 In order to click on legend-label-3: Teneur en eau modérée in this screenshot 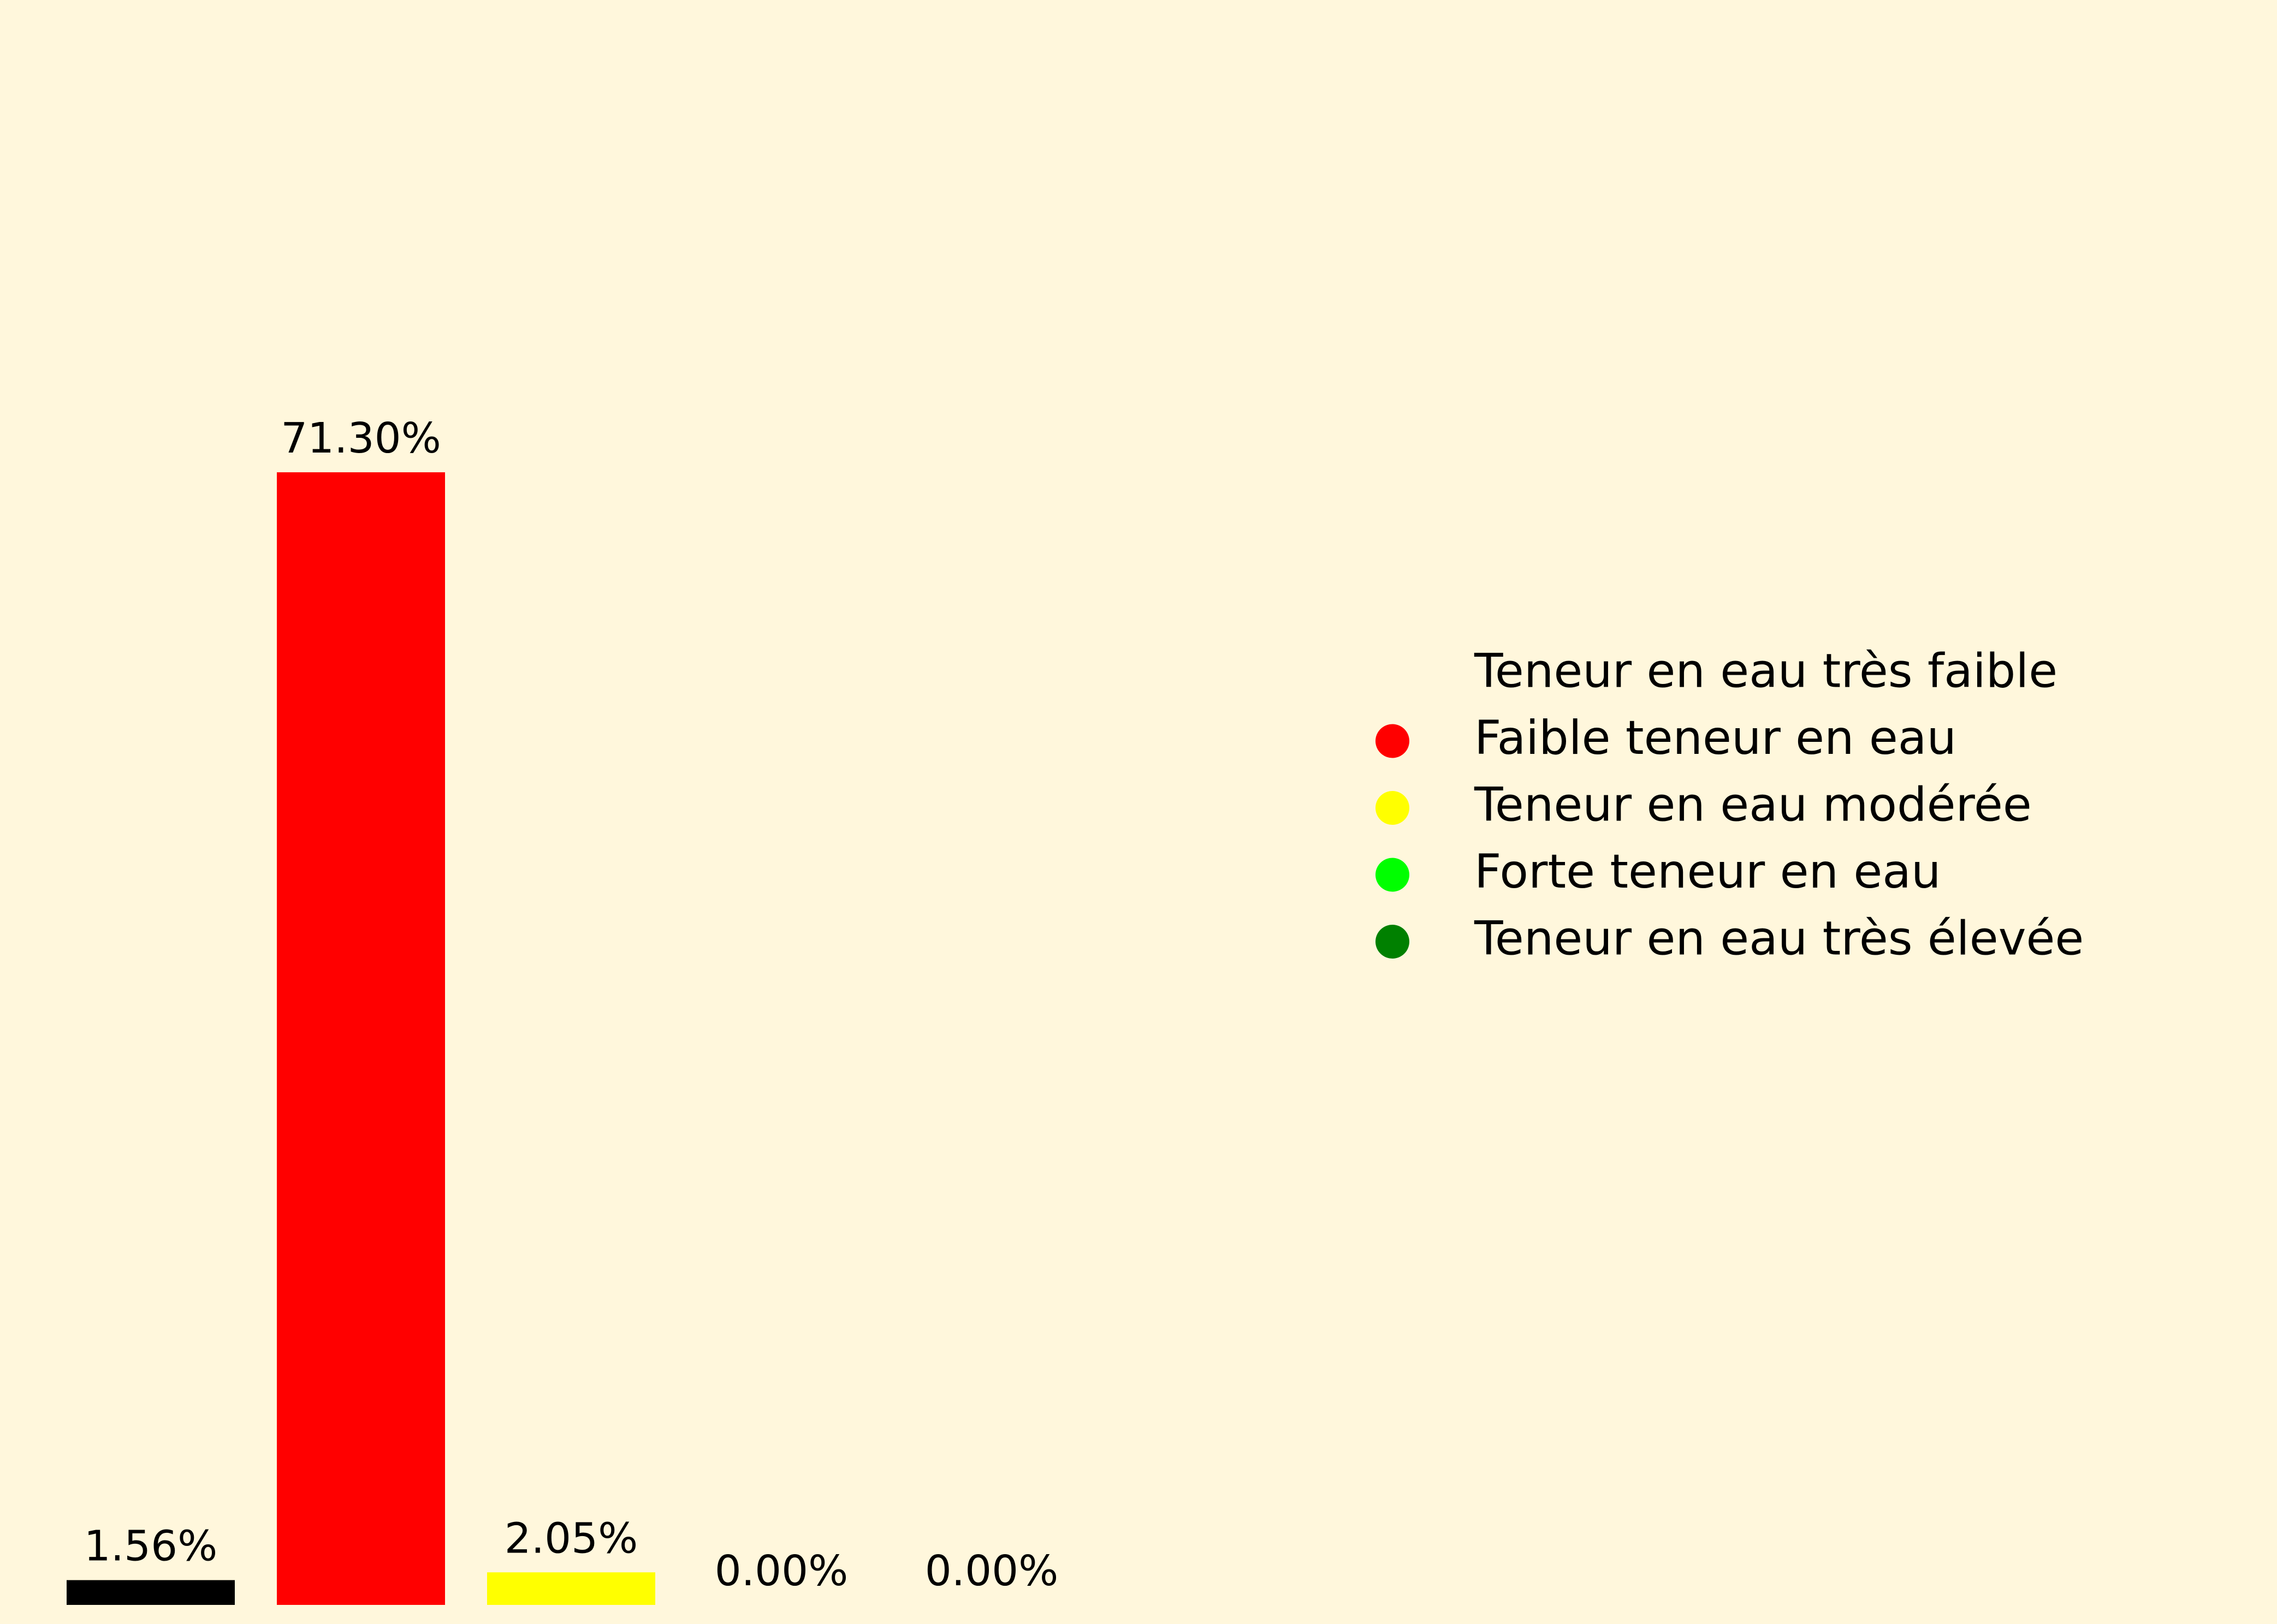, I will do `click(1753, 804)`.